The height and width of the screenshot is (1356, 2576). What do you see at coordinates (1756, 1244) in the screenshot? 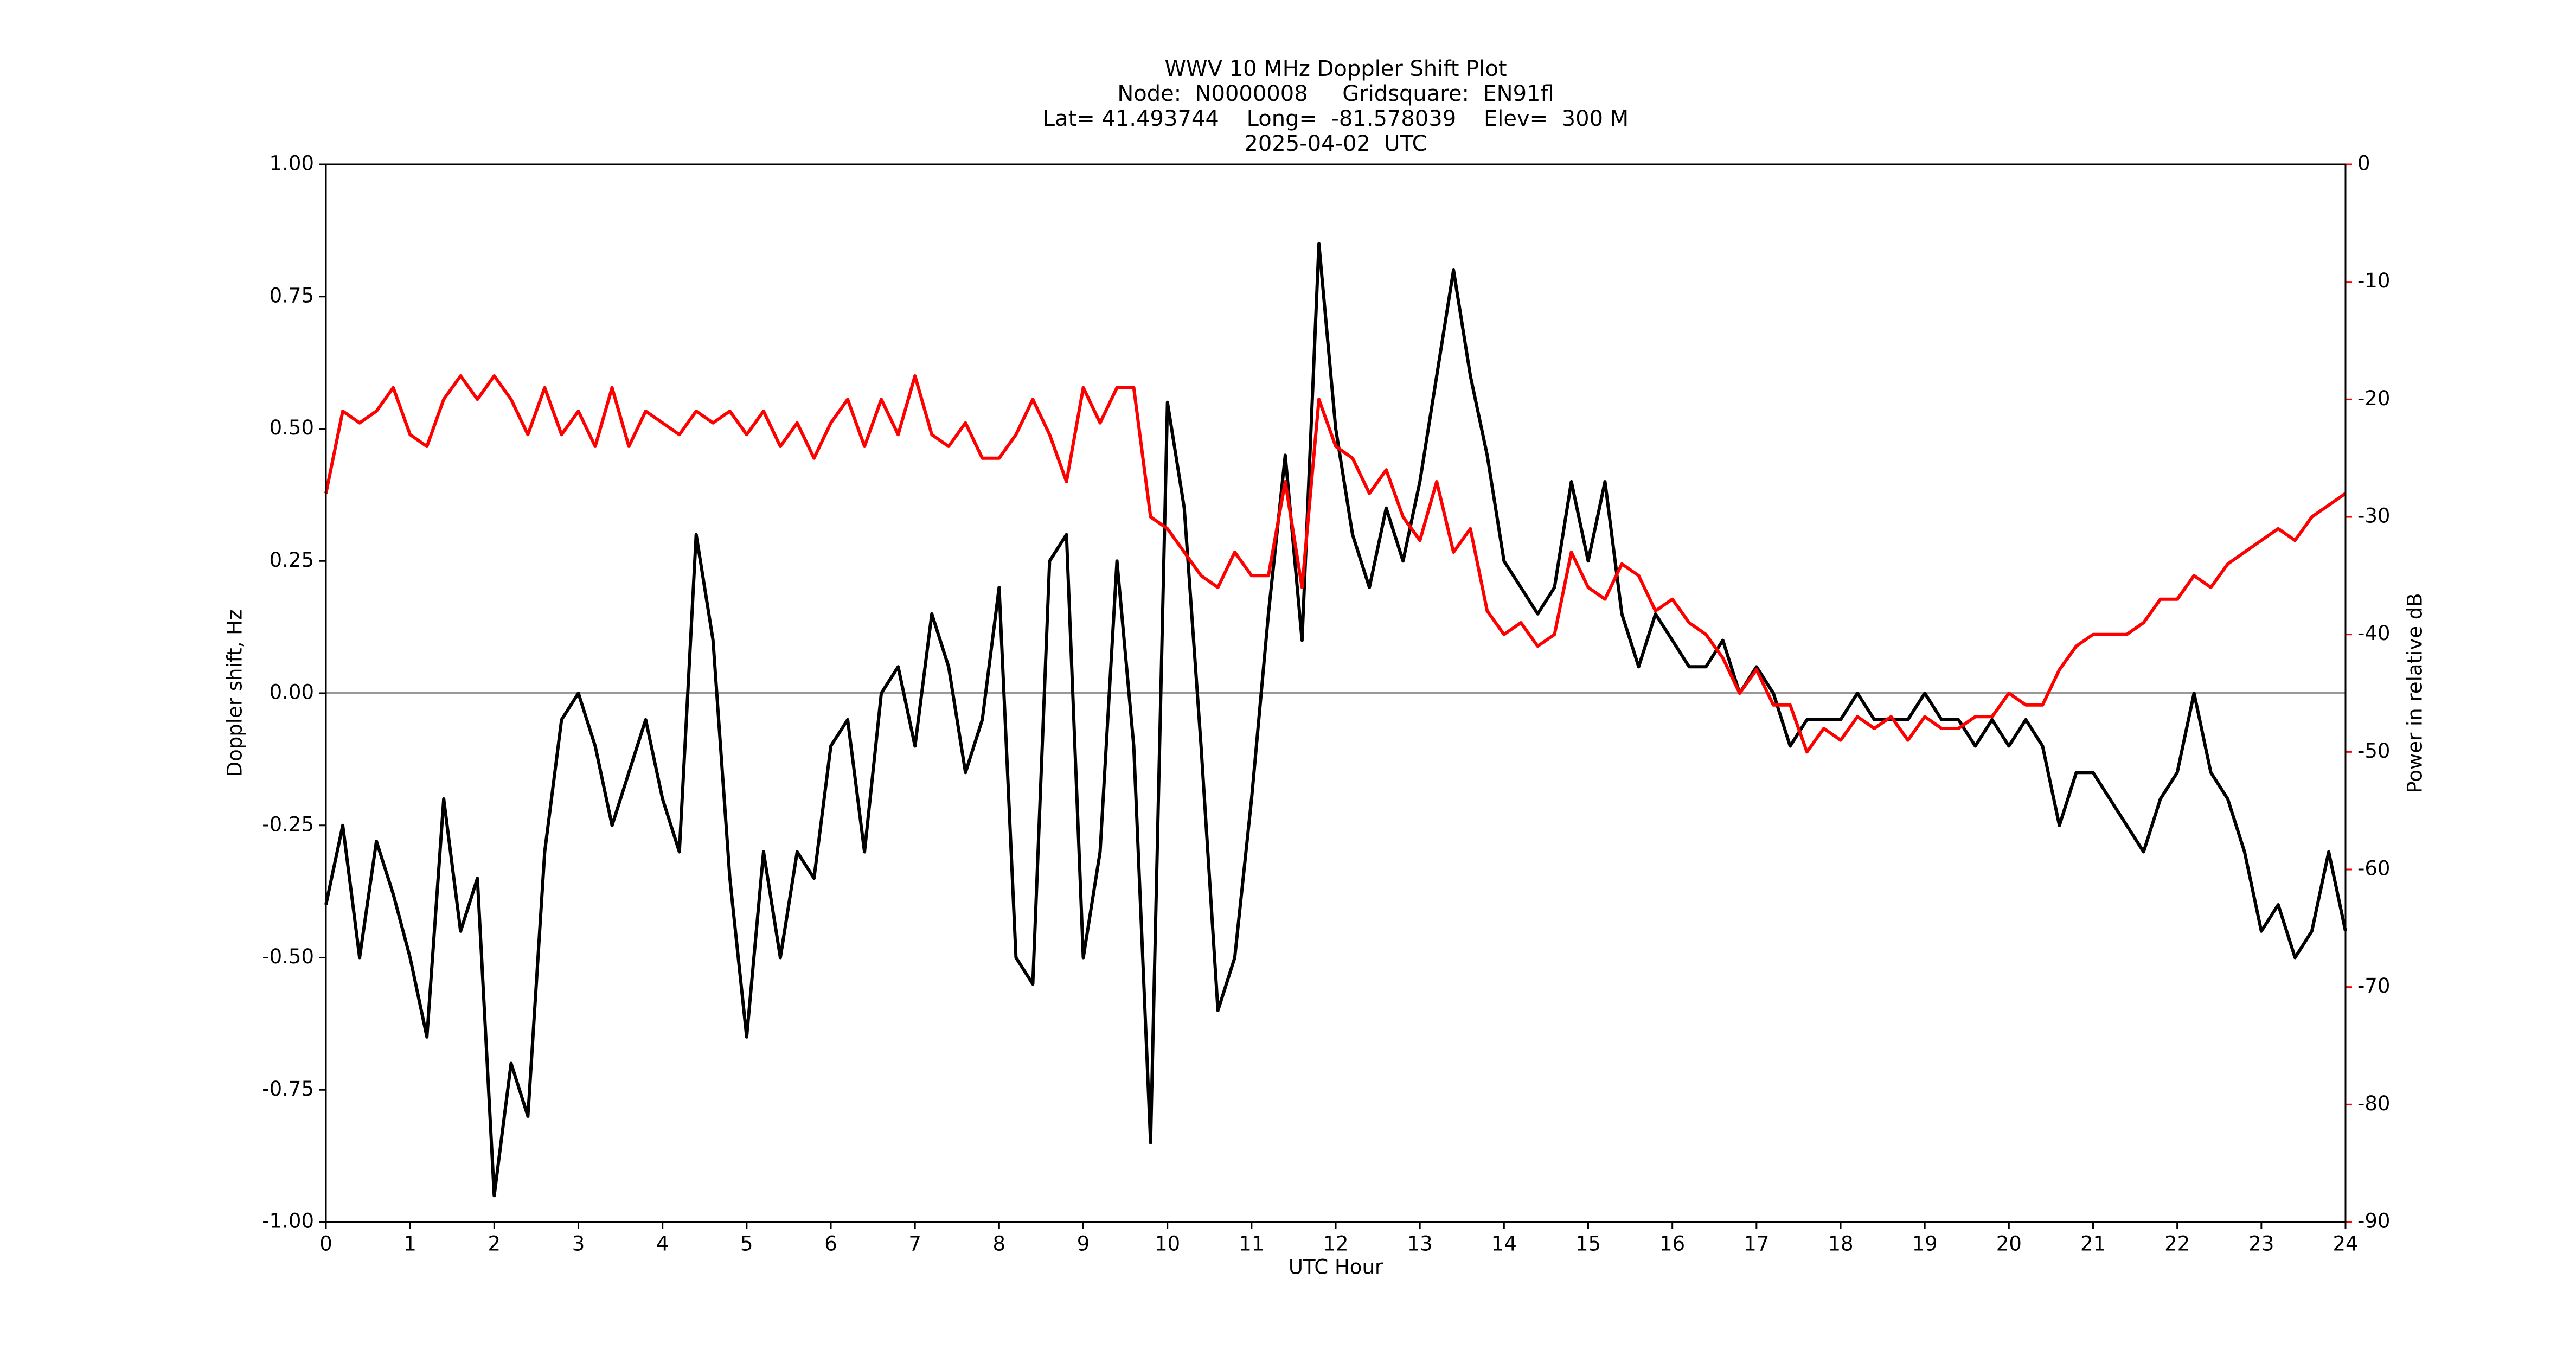
I see `x-tick-label: 17` at bounding box center [1756, 1244].